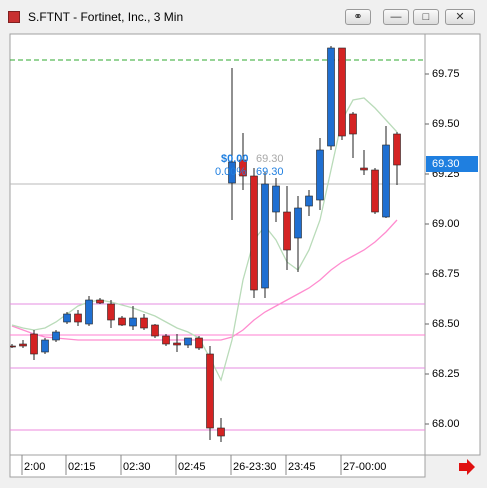 This screenshot has height=488, width=487. What do you see at coordinates (460, 17) in the screenshot?
I see `close-button: ✕` at bounding box center [460, 17].